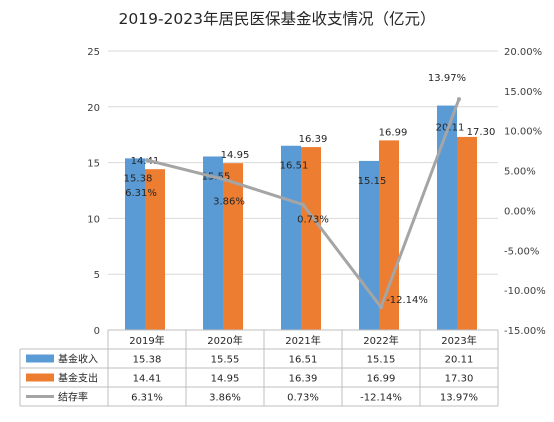 The width and height of the screenshot is (554, 422). I want to click on data-label-income: 15.38, so click(138, 178).